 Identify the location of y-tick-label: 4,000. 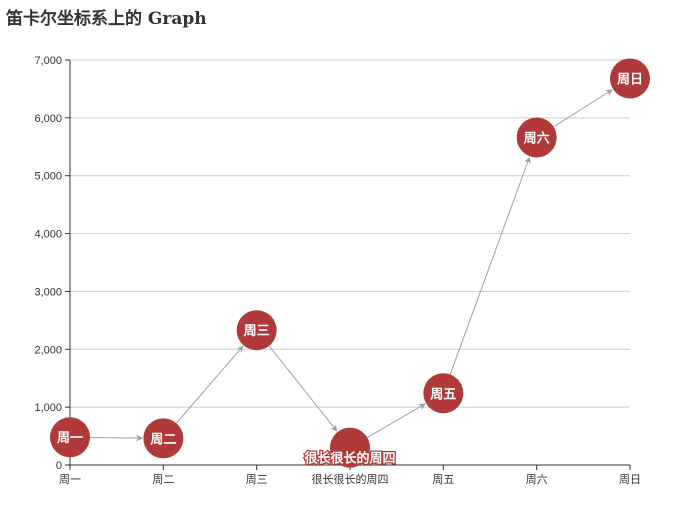
(48, 235).